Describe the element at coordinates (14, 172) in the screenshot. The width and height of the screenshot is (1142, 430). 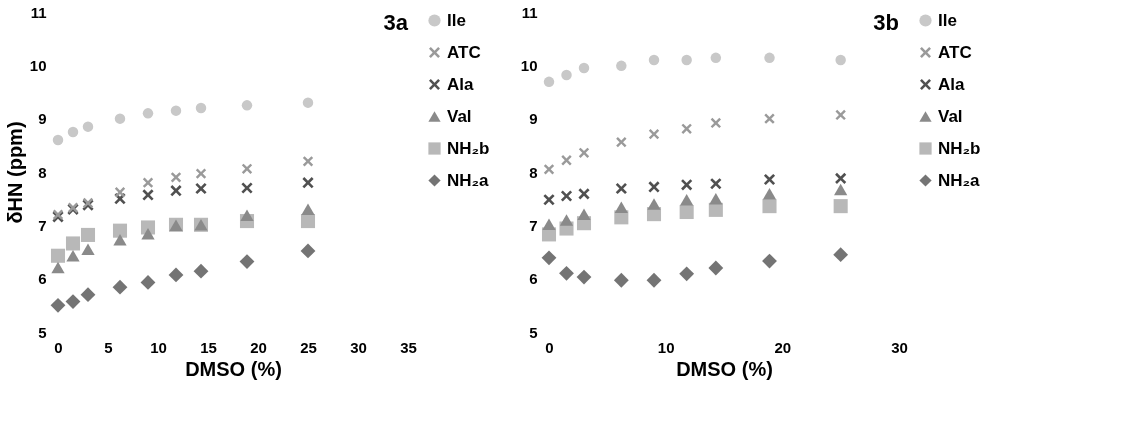
I see `y-axis-title: δHN (ppm)` at that location.